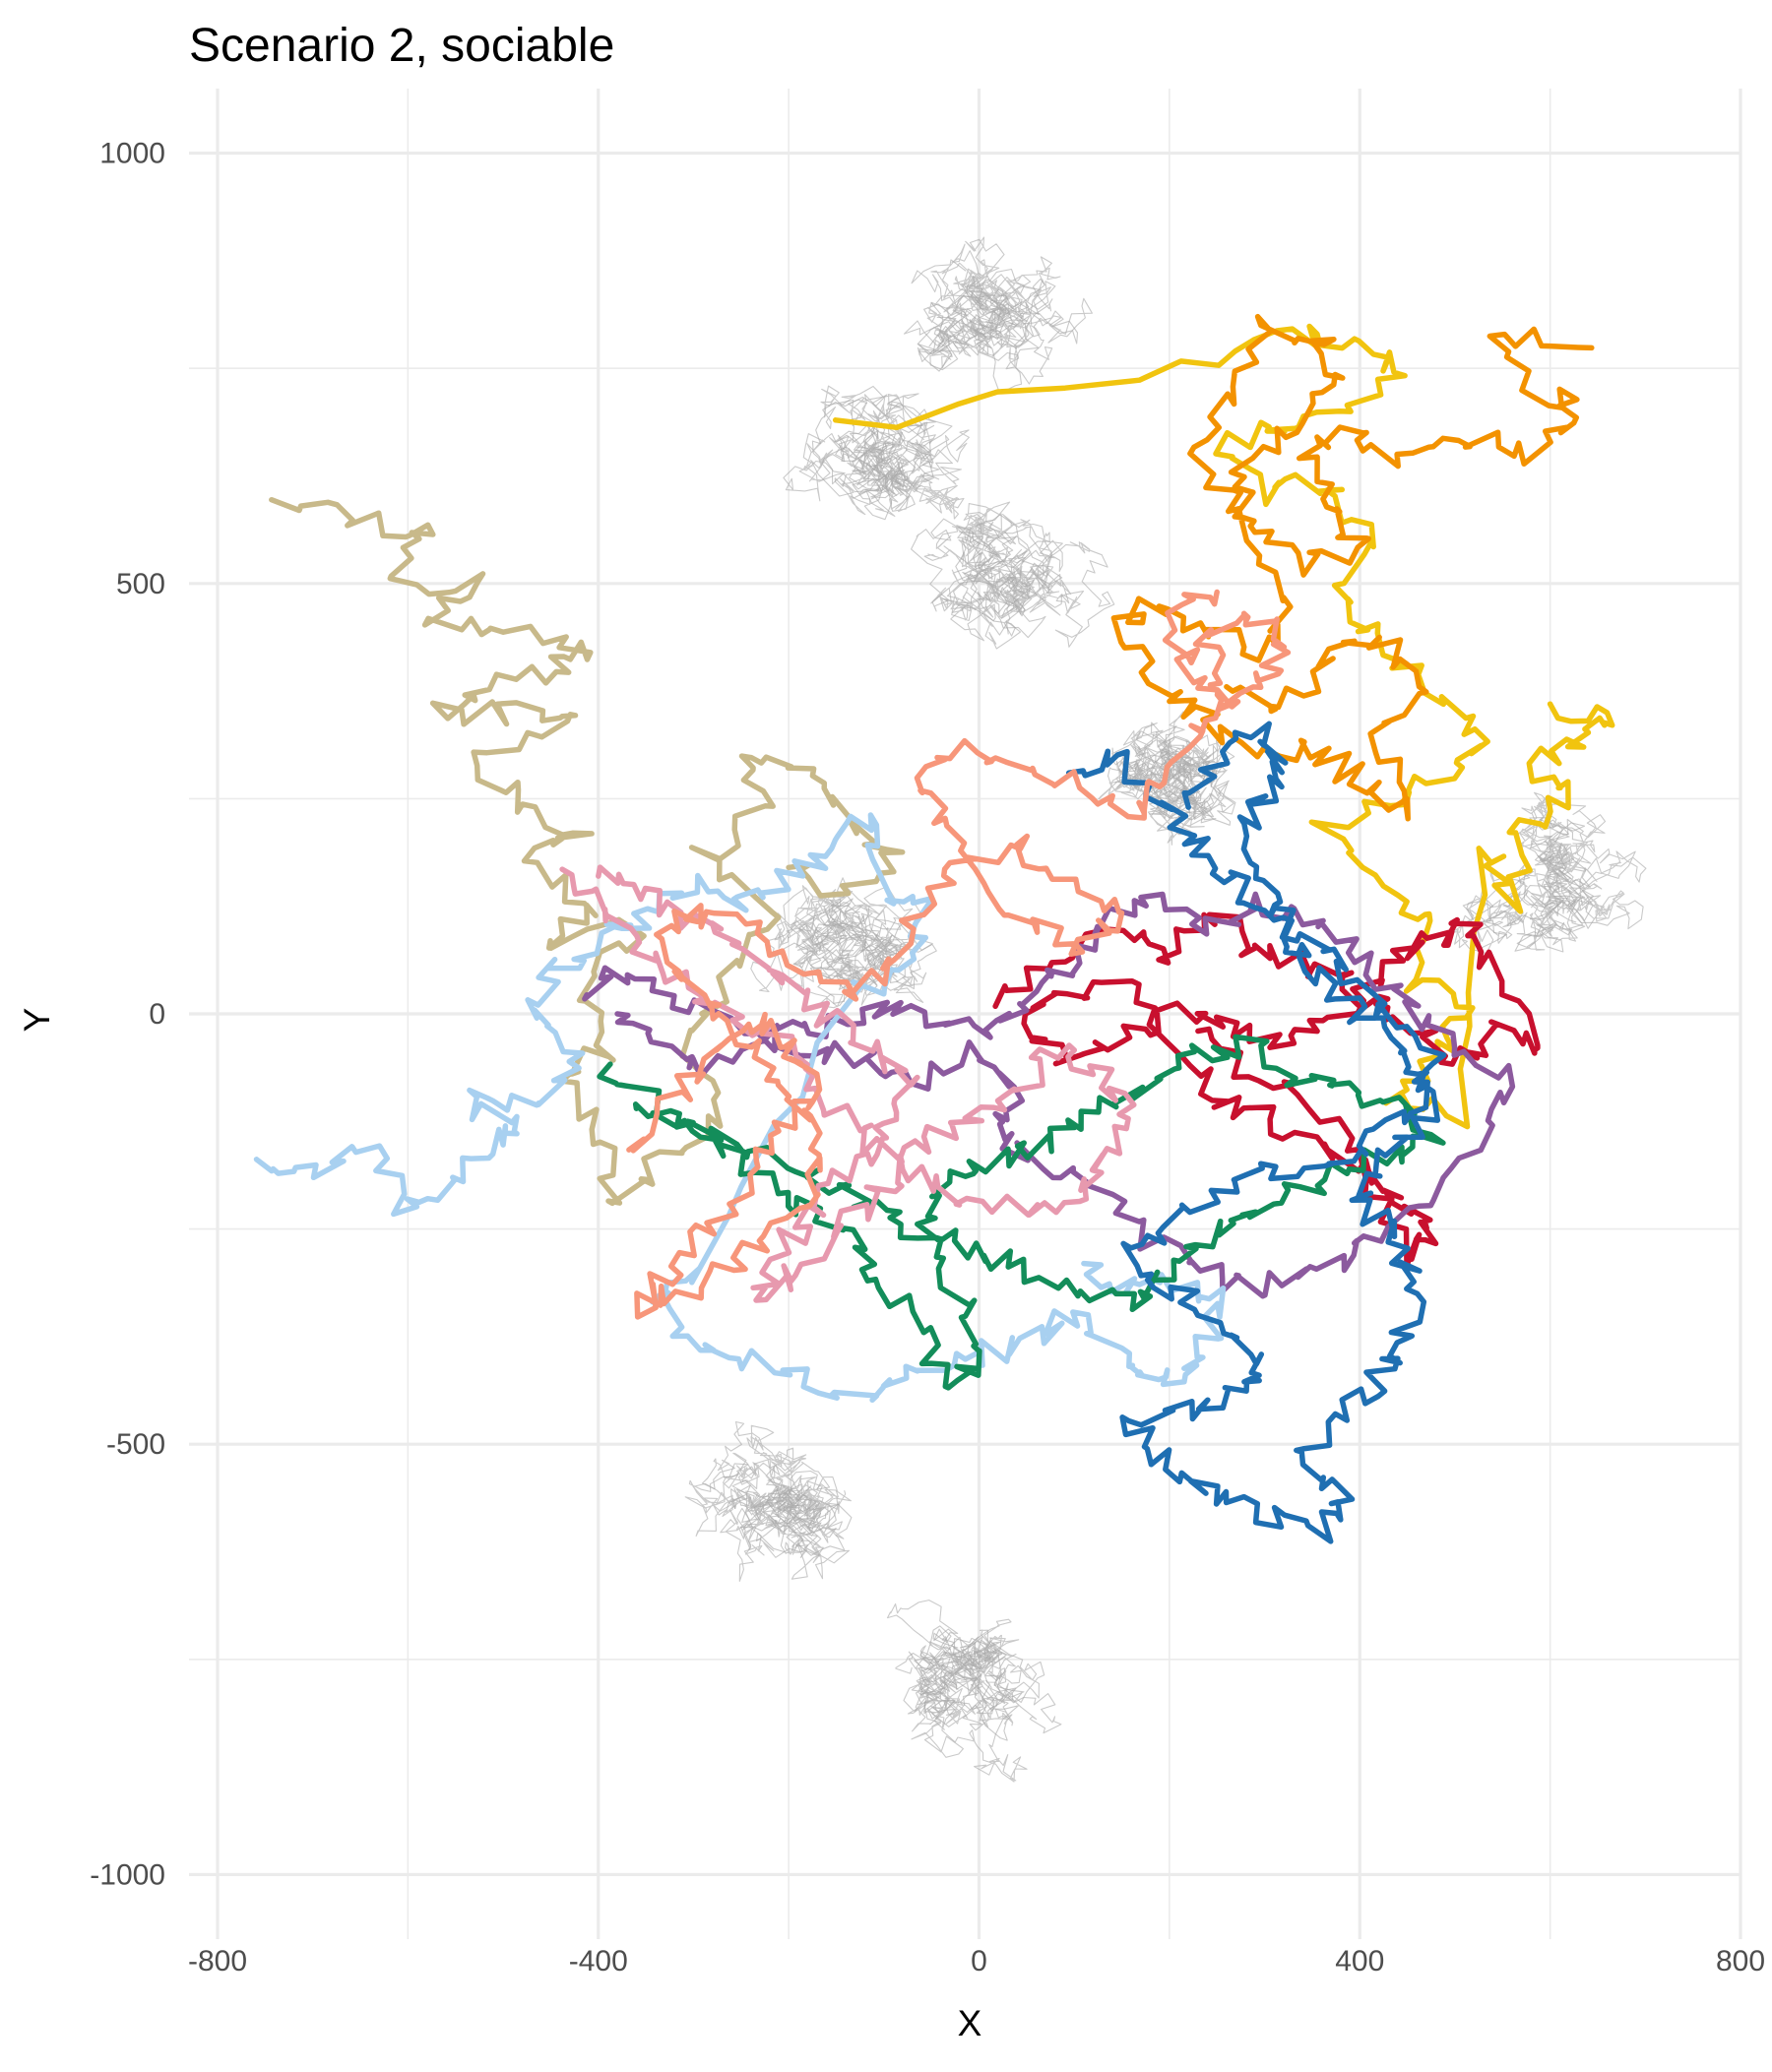 This screenshot has width=1772, height=2072. Describe the element at coordinates (970, 2023) in the screenshot. I see `x-axis-title: X` at that location.